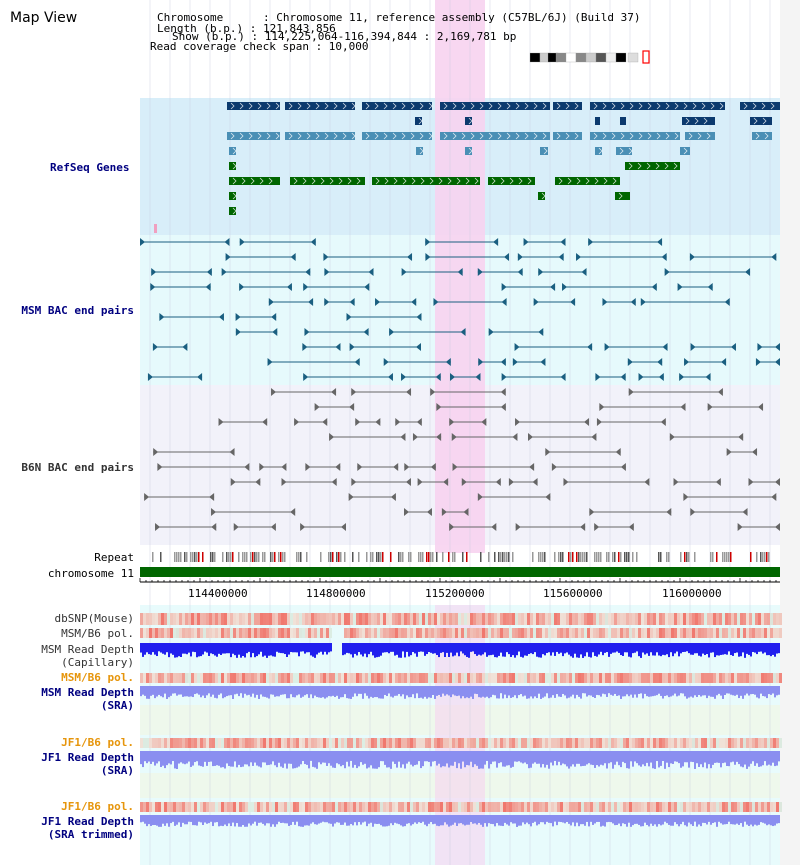 The image size is (800, 865). What do you see at coordinates (77, 310) in the screenshot?
I see `track-label-msm-bac: MSM BAC end pairs` at bounding box center [77, 310].